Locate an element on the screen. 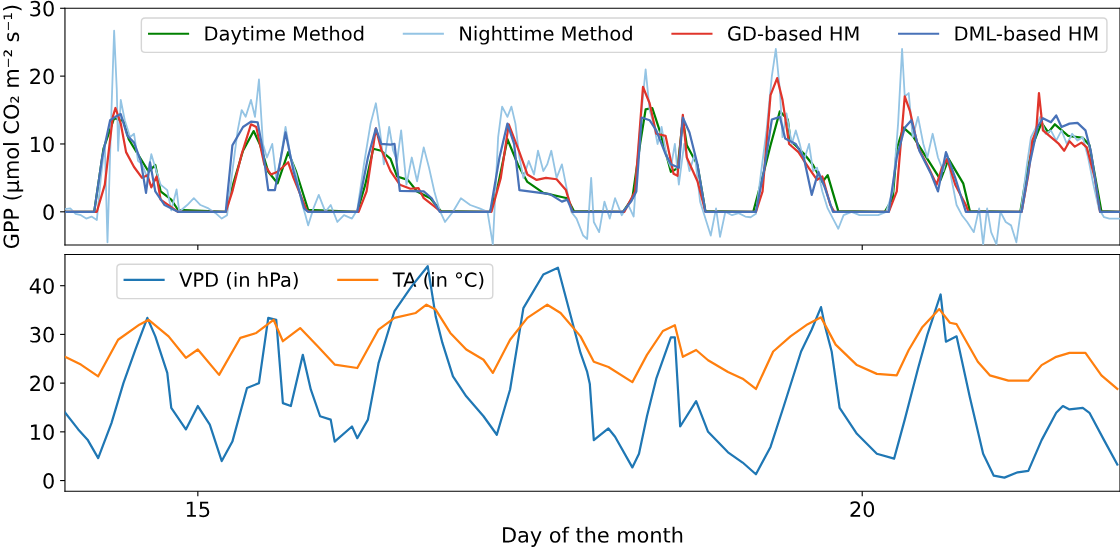  legend-label: VPD (in hPa) is located at coordinates (238, 281).